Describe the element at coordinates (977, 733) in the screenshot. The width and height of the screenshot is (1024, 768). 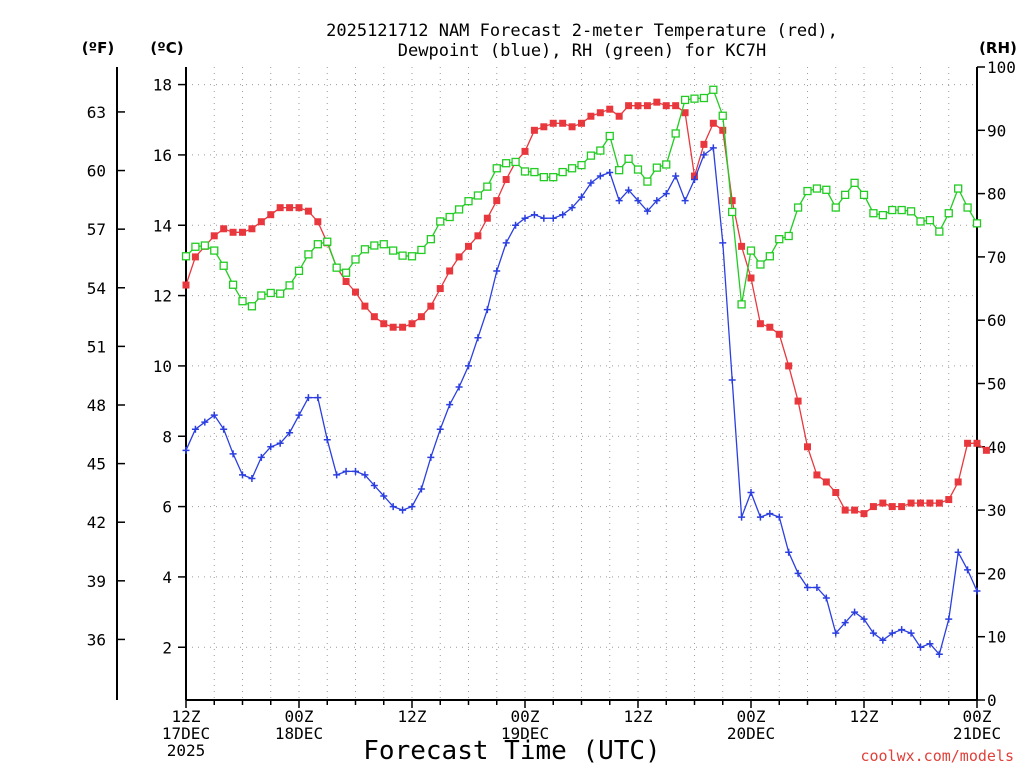
I see `time-tick-label: 21DEC` at that location.